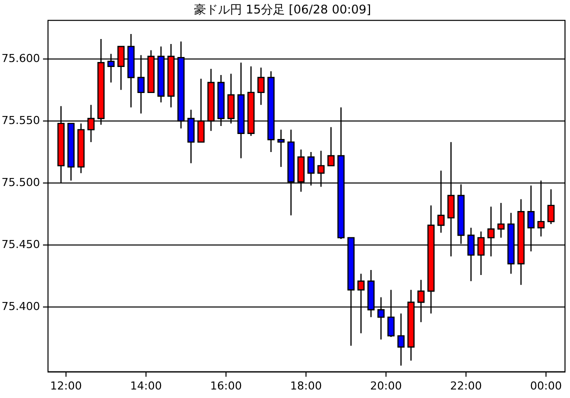 This screenshot has height=398, width=570. I want to click on x-tick-label: 18:00, so click(306, 385).